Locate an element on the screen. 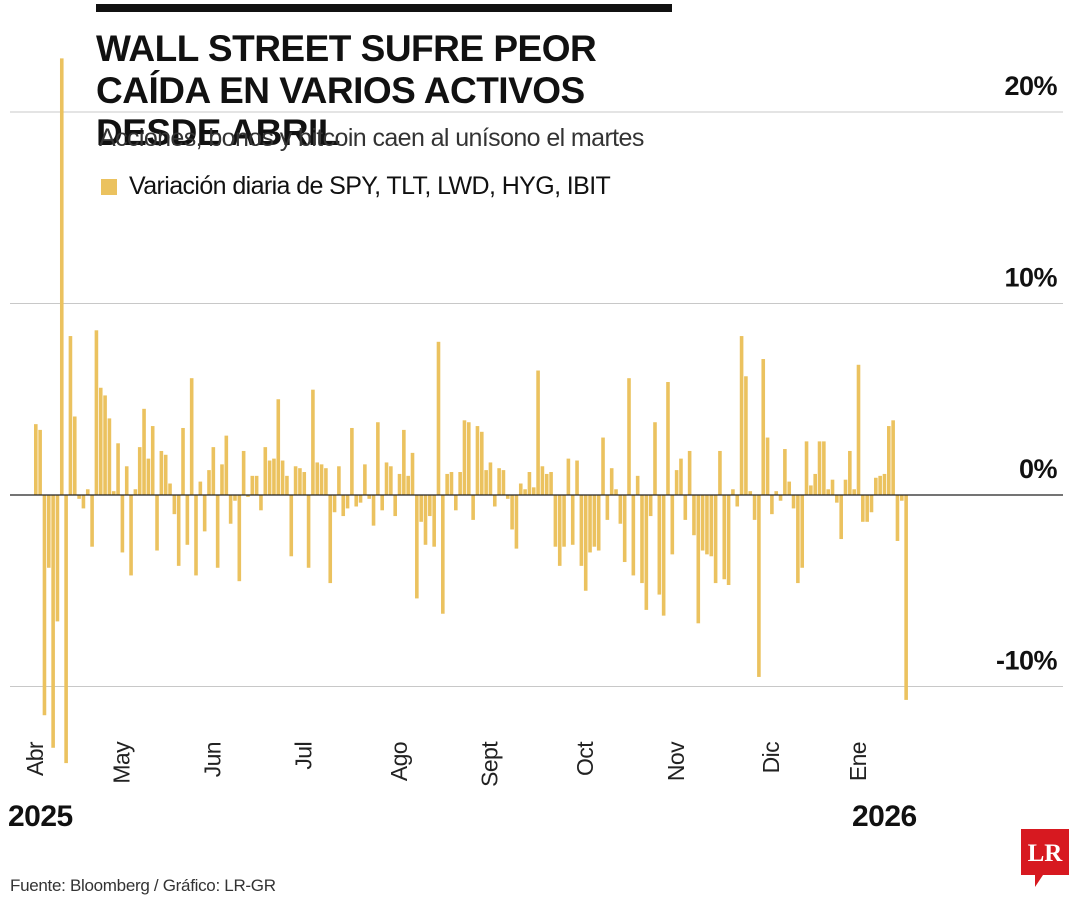 The width and height of the screenshot is (1080, 900). y-tick-label: 20% is located at coordinates (1030, 86).